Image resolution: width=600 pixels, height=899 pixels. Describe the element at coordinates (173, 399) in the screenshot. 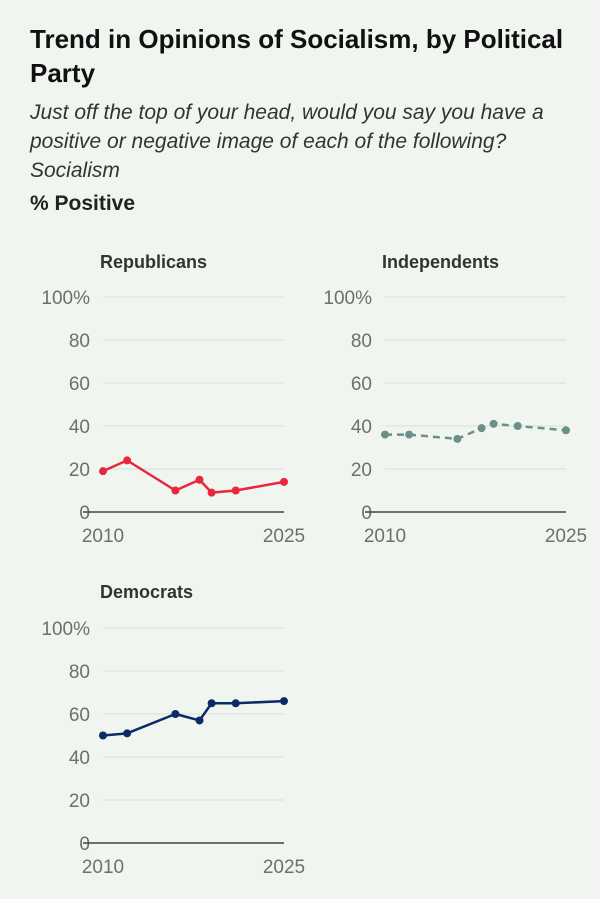

I see `panel-republicans: Republicans 0 20 40 60 80 100% 2010 2025` at that location.